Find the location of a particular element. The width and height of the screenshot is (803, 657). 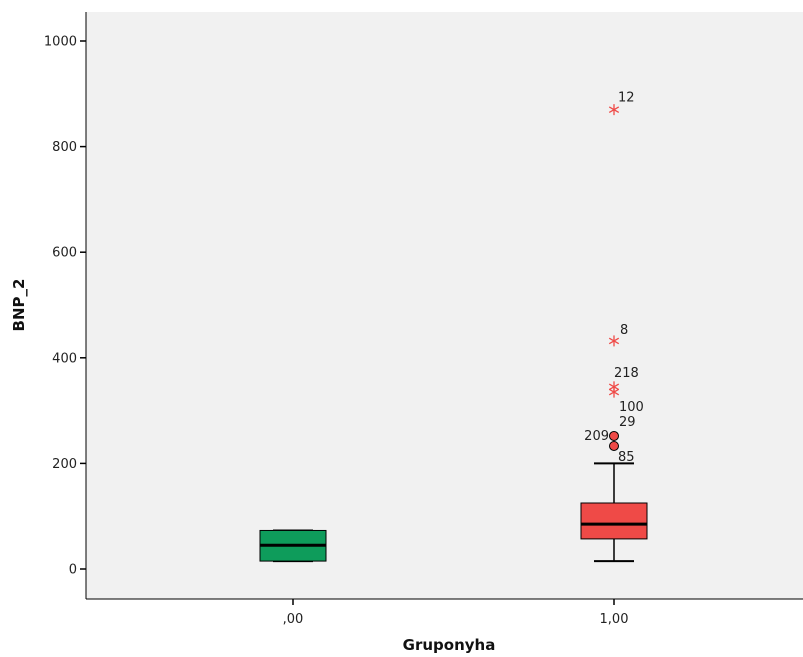

y-tick-label: 0 is located at coordinates (73, 570).